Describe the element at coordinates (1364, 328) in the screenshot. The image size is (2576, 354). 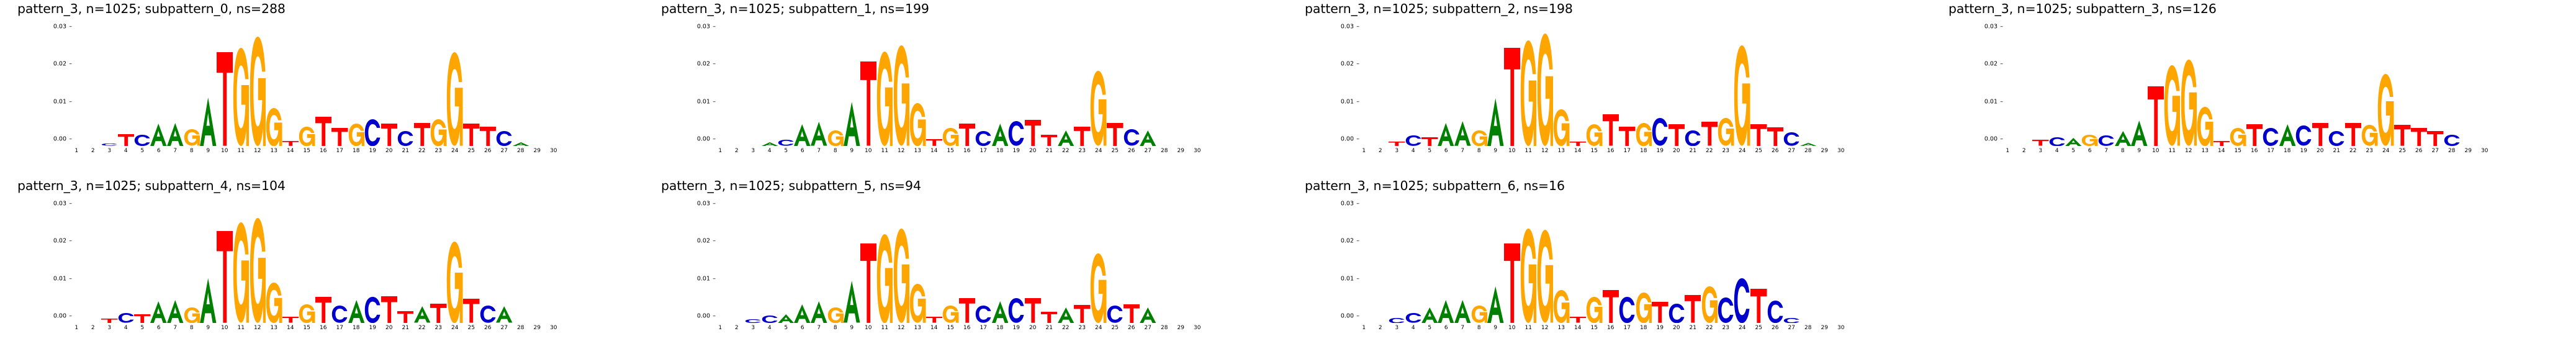
I see `x-tick-label: 1` at that location.